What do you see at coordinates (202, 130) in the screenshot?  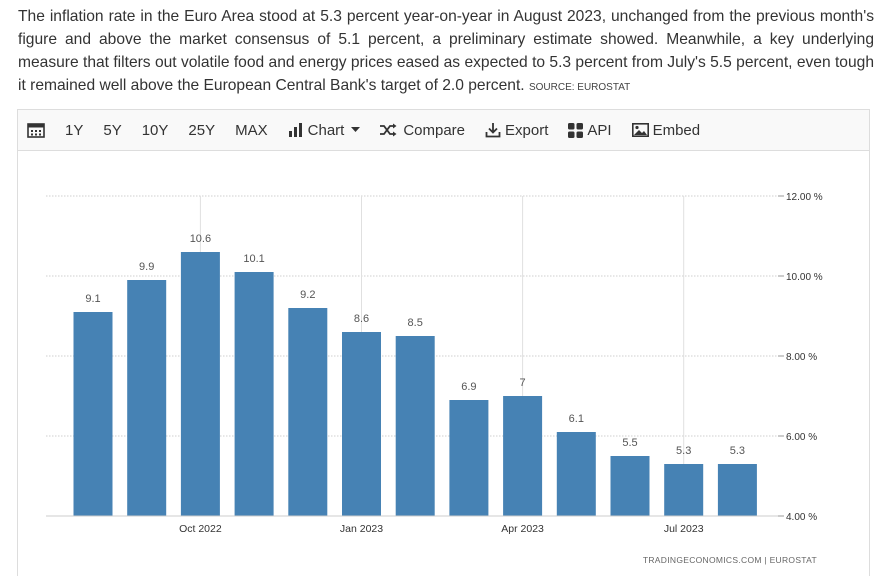 I see `range-25y-button: 25Y` at bounding box center [202, 130].